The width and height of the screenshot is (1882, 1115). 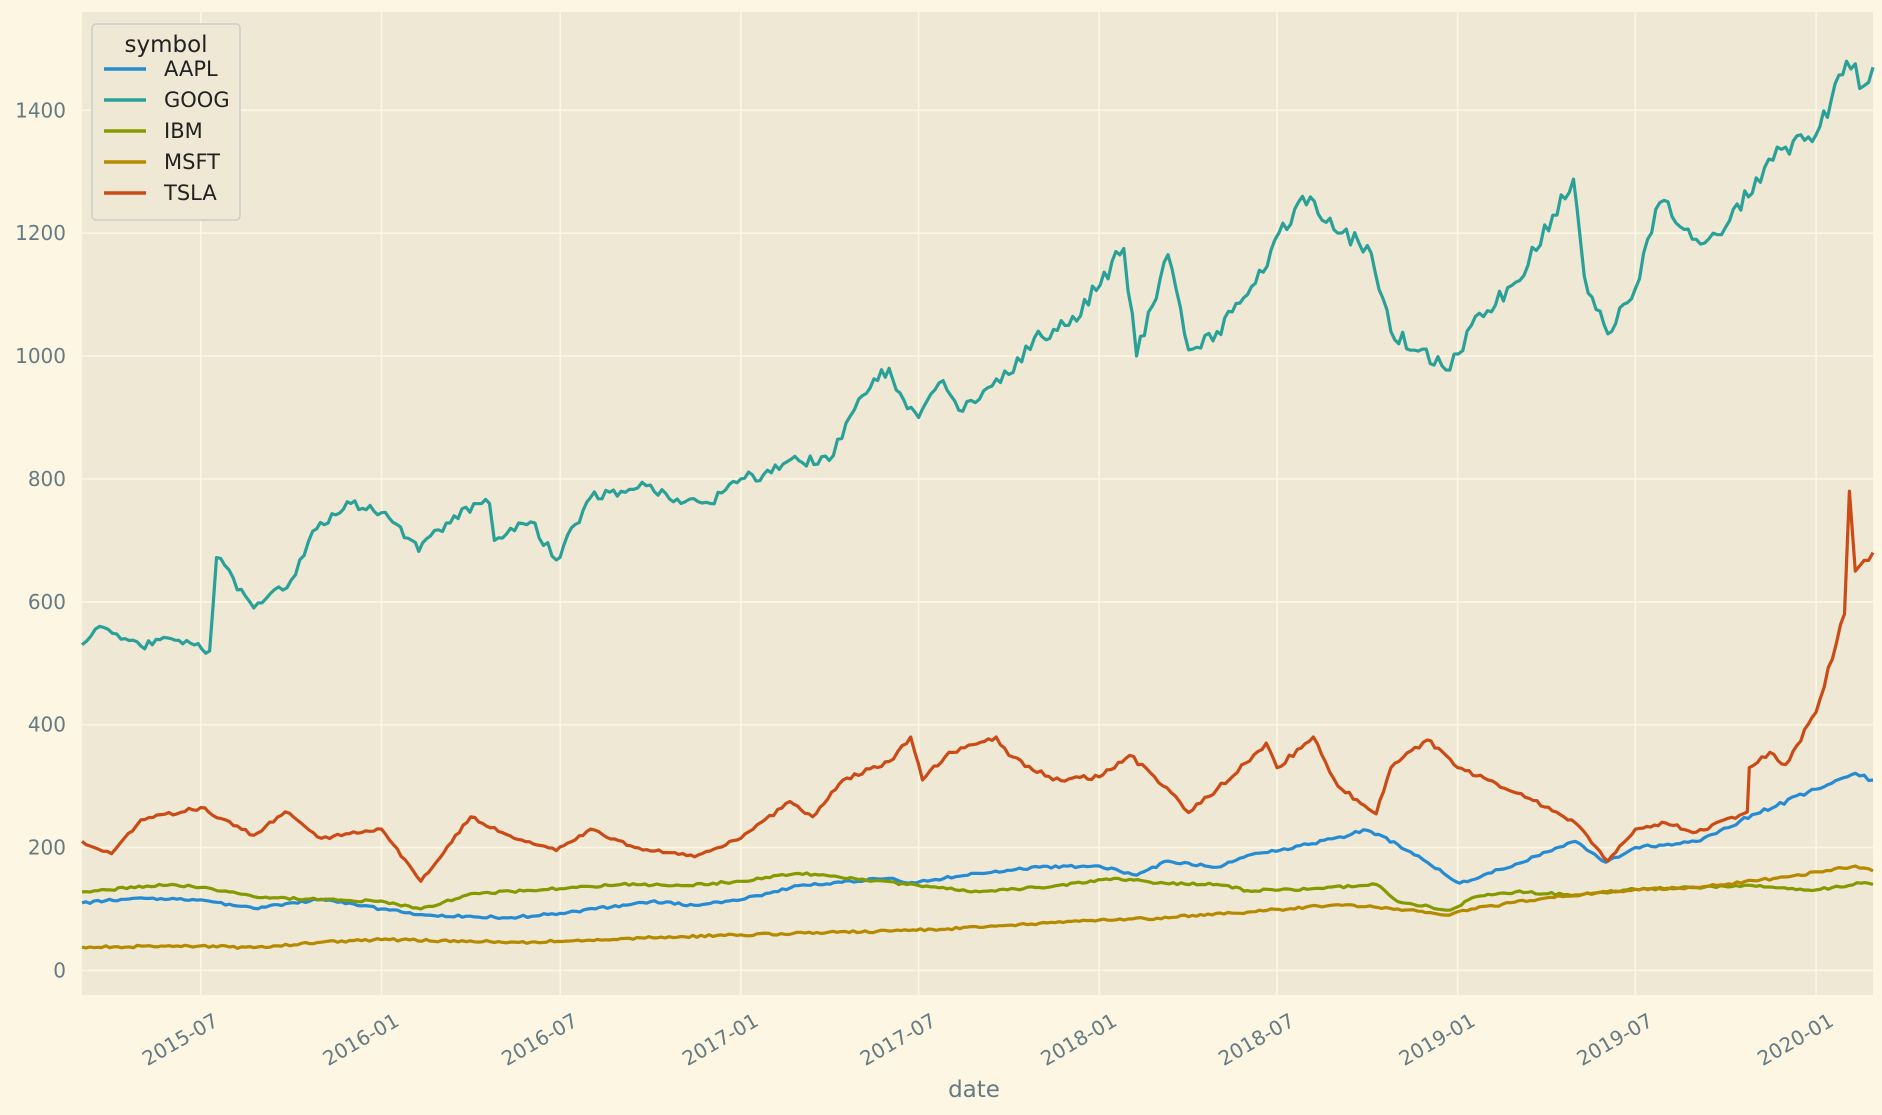 I want to click on x-tick-label: 2017-01, so click(x=720, y=1039).